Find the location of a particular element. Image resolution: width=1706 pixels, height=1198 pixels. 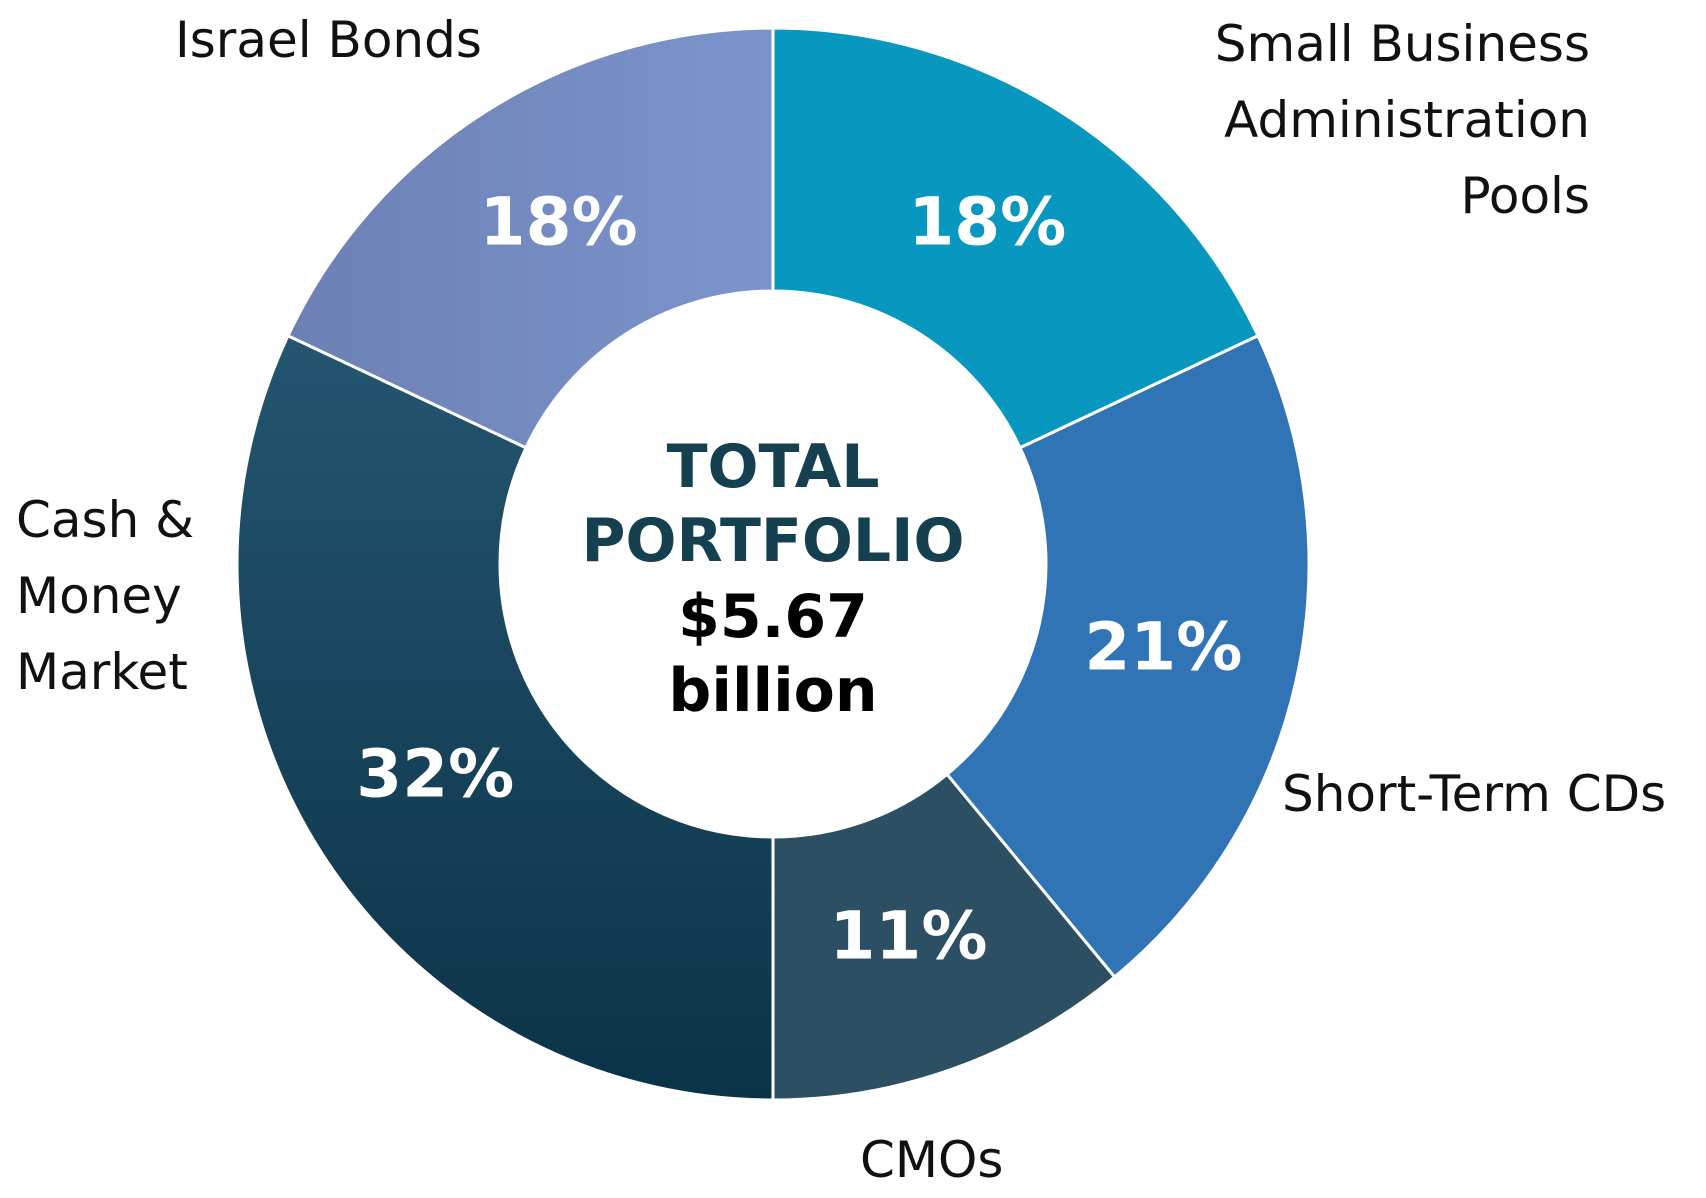

label-sba-pools: Small Business Administration Pools is located at coordinates (1402, 120).